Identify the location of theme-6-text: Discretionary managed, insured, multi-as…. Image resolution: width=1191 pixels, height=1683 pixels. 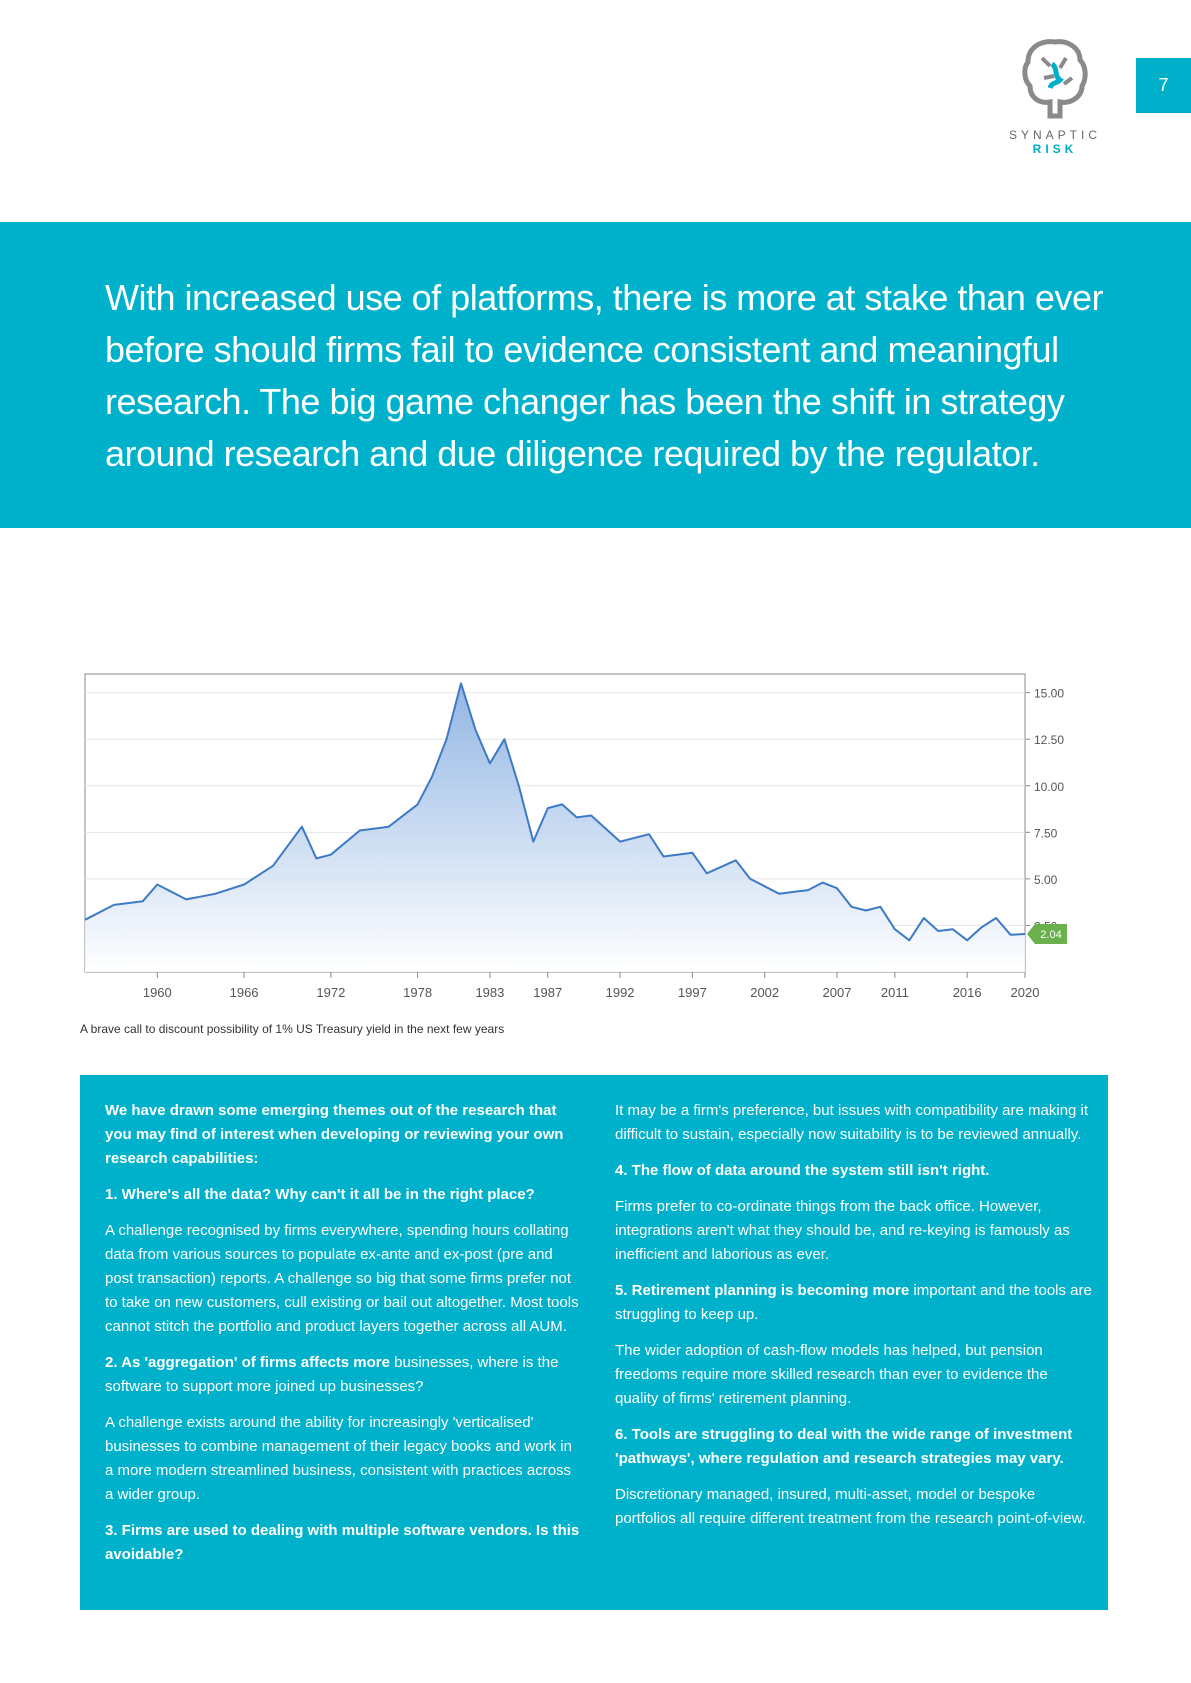
(850, 1506).